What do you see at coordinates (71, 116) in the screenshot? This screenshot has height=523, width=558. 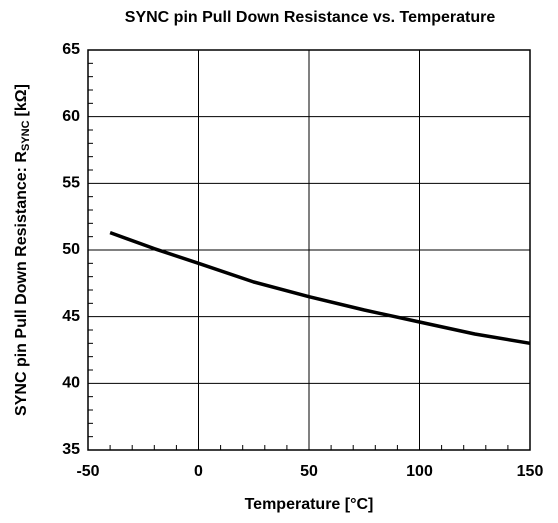 I see `y-tick-label: 60` at bounding box center [71, 116].